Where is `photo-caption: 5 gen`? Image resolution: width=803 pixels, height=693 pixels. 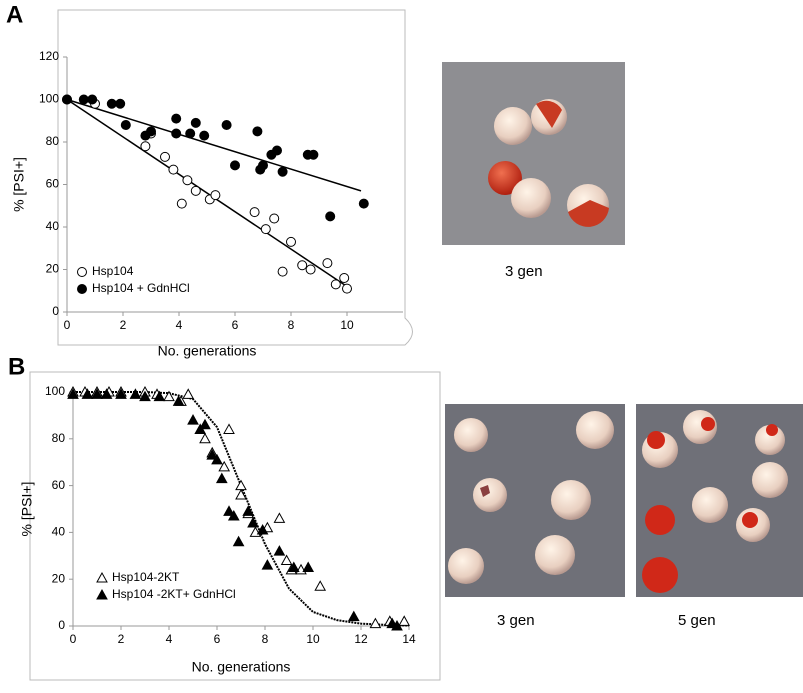 photo-caption: 5 gen is located at coordinates (697, 620).